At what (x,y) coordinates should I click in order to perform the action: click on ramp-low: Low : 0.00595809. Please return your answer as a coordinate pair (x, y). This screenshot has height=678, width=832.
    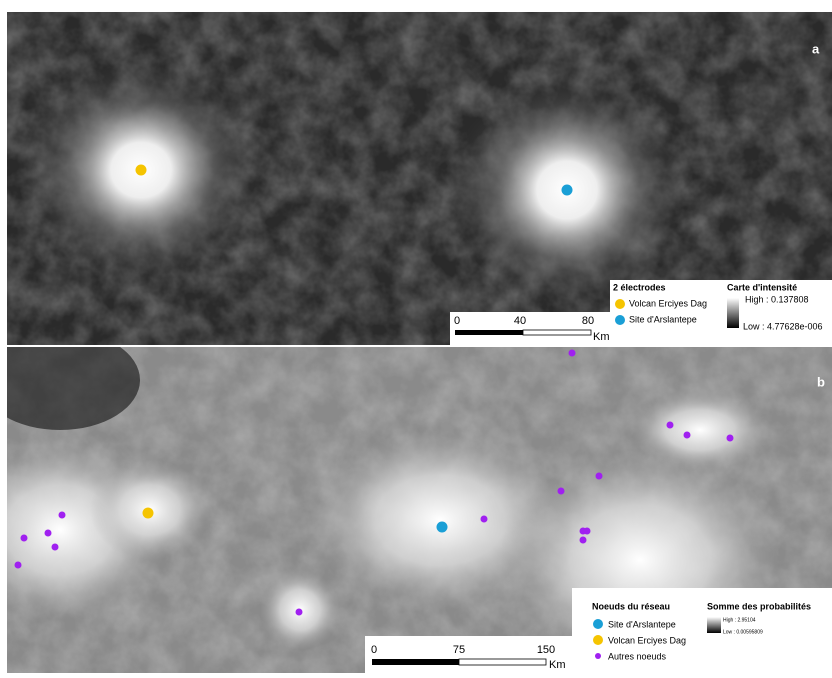
    Looking at the image, I should click on (743, 632).